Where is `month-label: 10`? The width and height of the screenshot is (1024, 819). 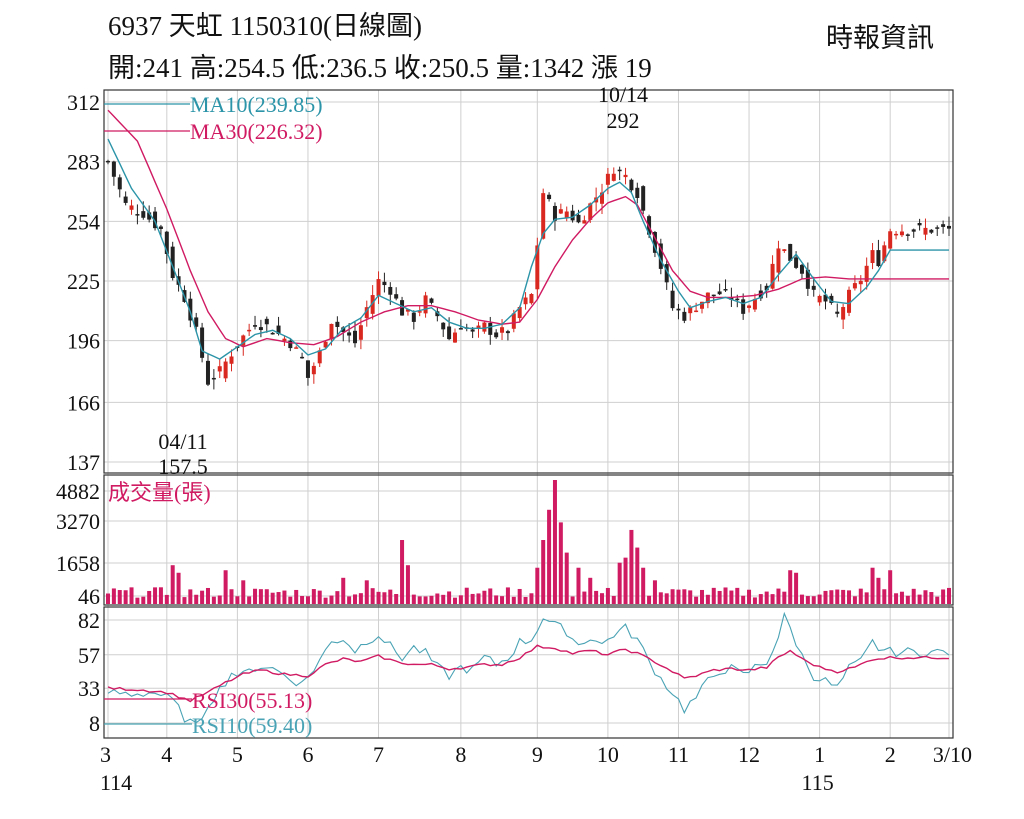
month-label: 10 is located at coordinates (608, 754).